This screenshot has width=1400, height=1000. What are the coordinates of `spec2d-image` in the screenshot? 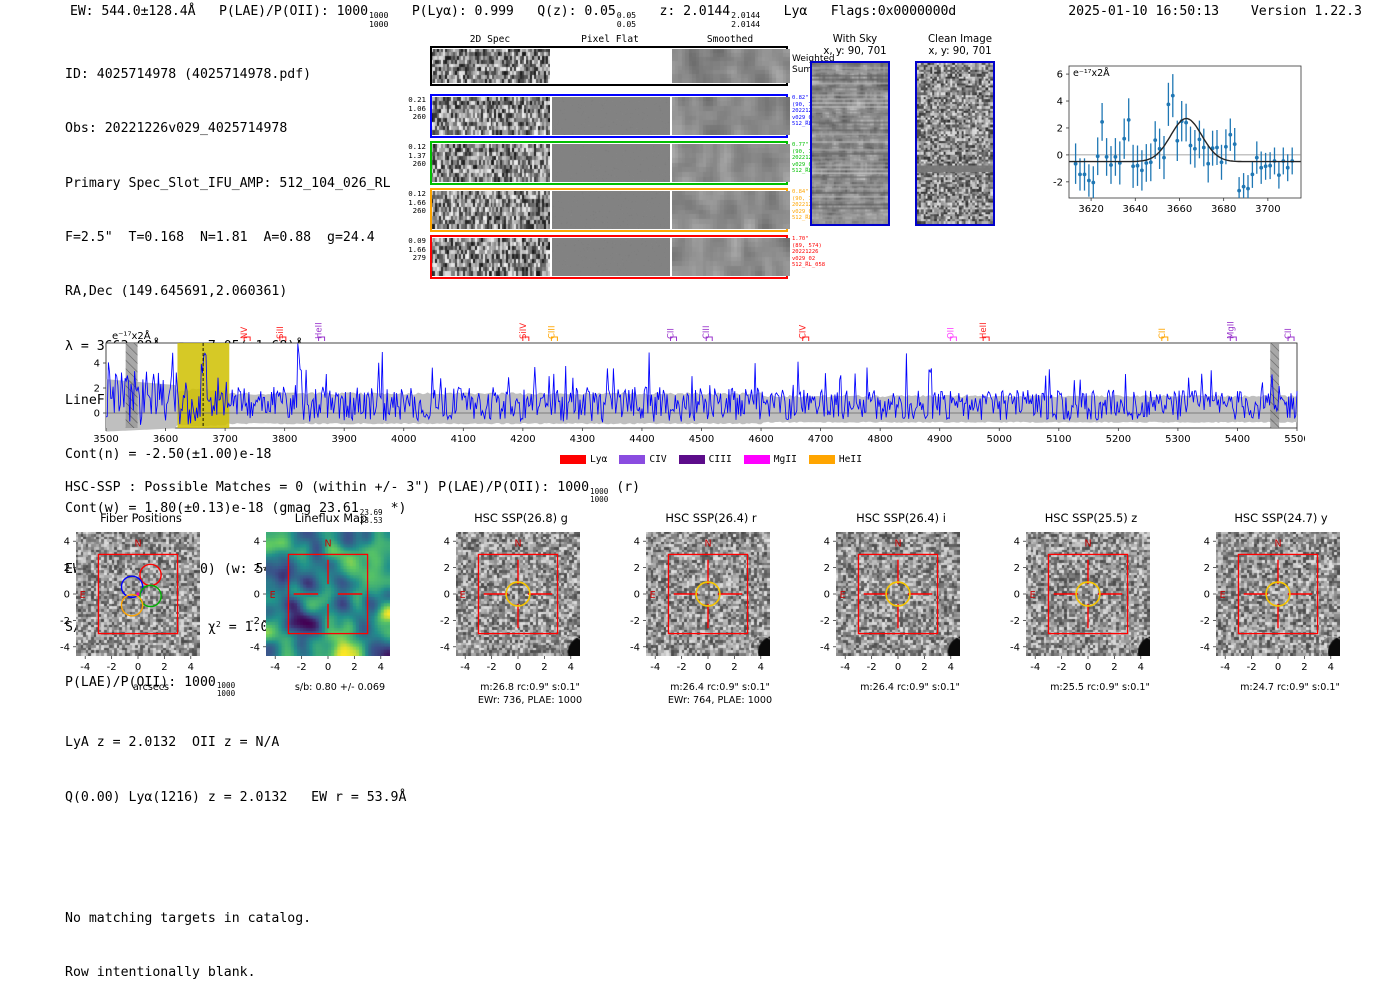 It's located at (491, 116).